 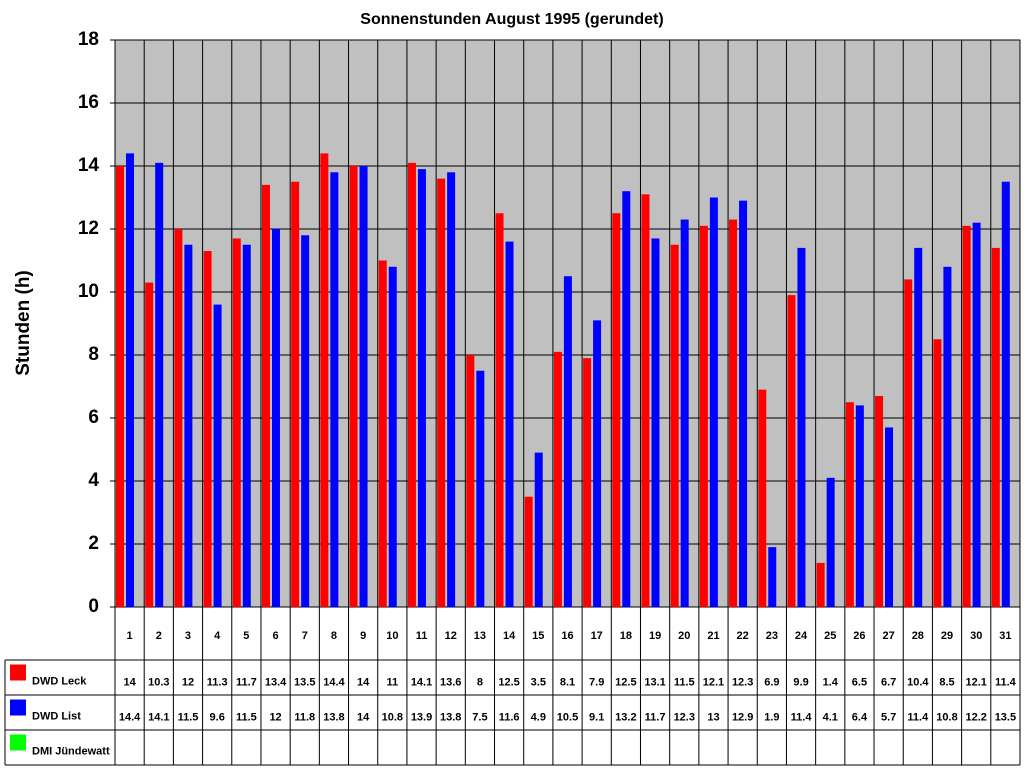 What do you see at coordinates (860, 717) in the screenshot?
I see `table-value: 6.4` at bounding box center [860, 717].